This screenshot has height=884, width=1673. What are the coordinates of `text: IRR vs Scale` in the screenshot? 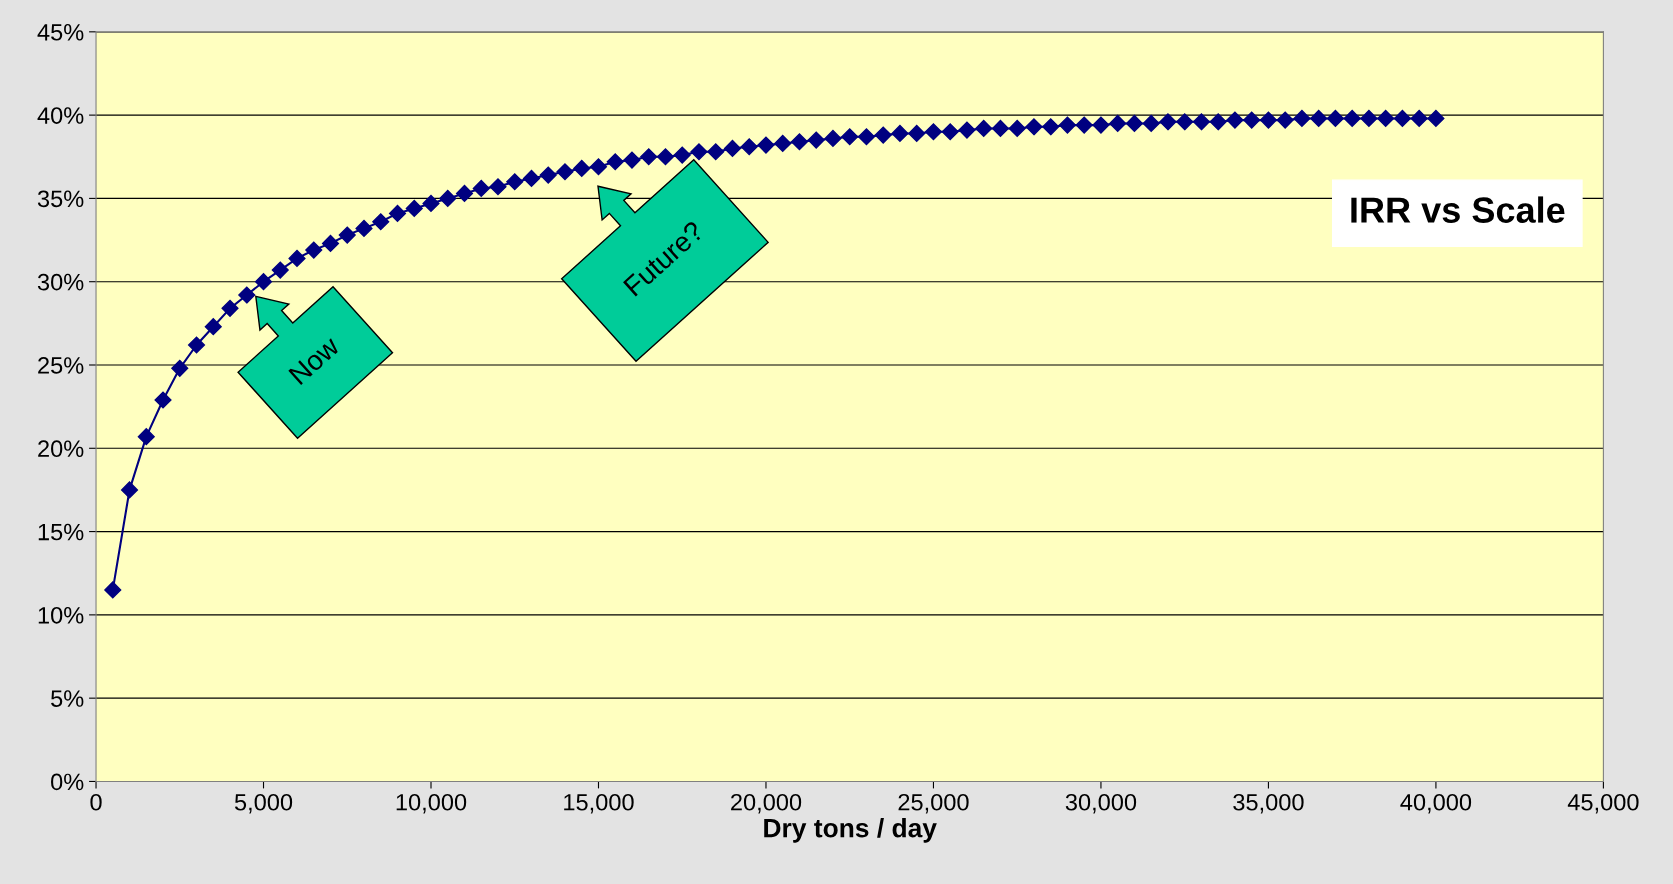 It's located at (1458, 209).